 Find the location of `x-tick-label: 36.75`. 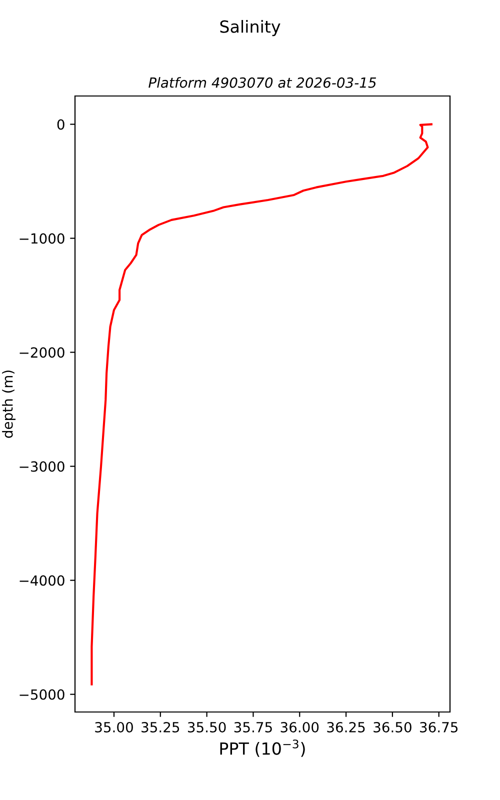

x-tick-label: 36.75 is located at coordinates (439, 727).